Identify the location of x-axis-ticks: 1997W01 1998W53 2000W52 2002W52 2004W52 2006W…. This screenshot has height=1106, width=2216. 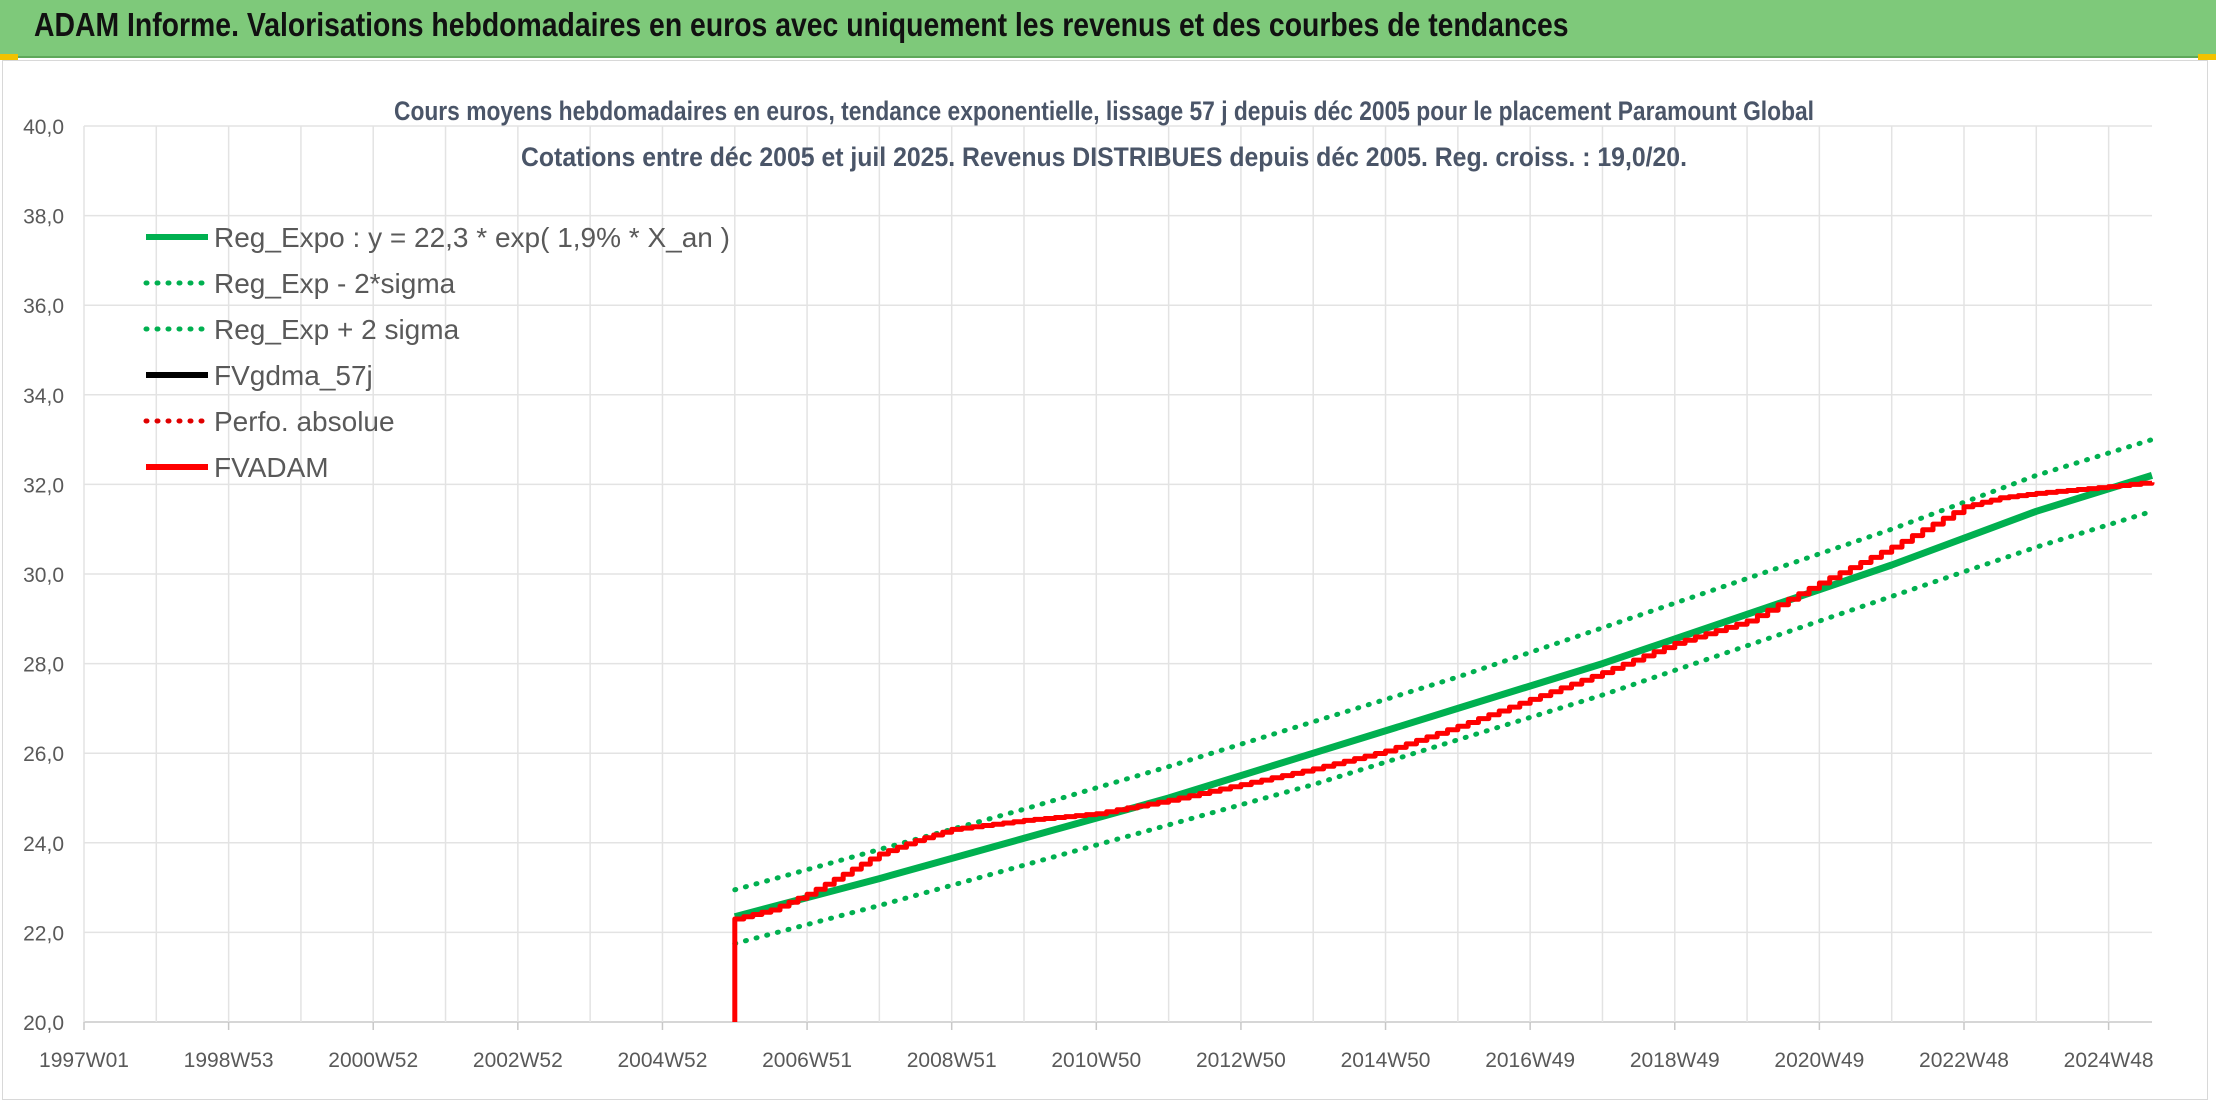
(1096, 1047).